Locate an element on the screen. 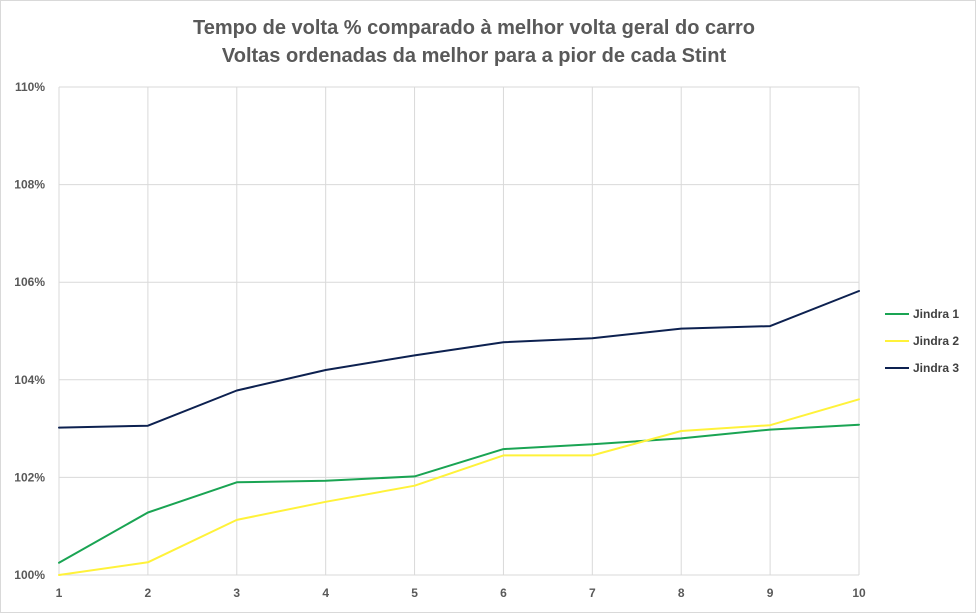  y-tick-label: 110% is located at coordinates (30, 87).